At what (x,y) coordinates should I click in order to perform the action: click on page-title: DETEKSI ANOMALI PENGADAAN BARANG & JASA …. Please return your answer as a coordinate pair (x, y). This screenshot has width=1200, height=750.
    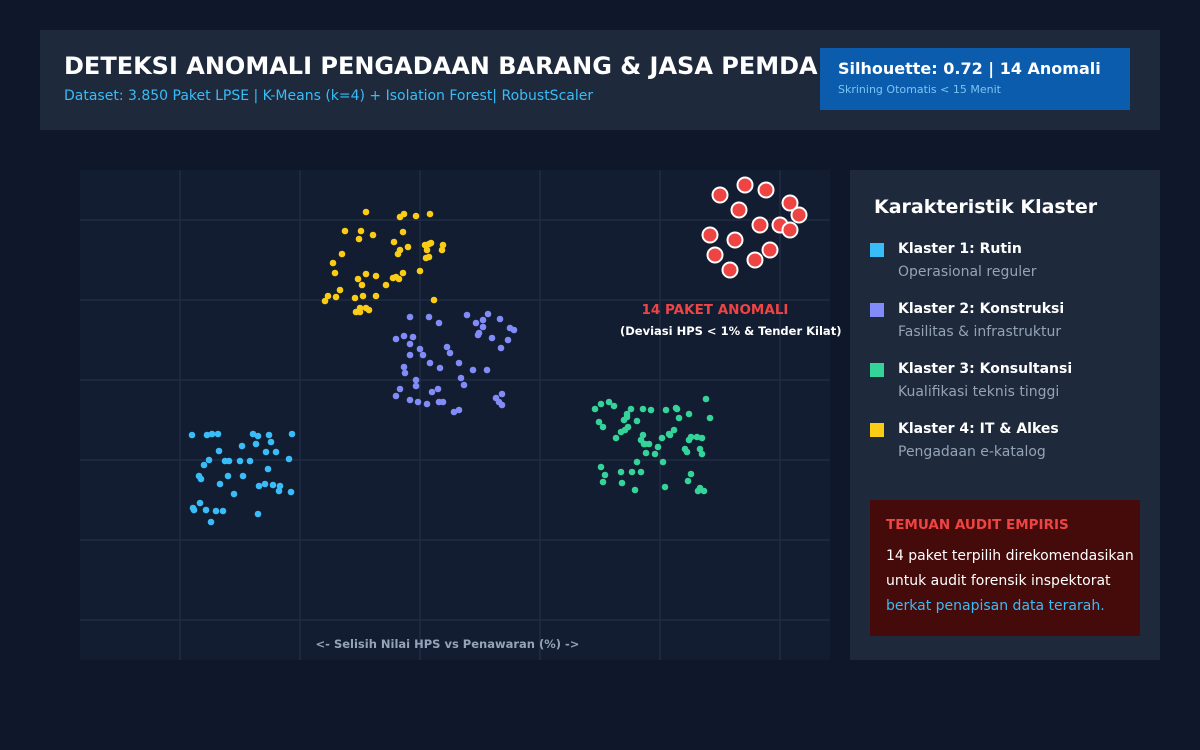
    Looking at the image, I should click on (441, 66).